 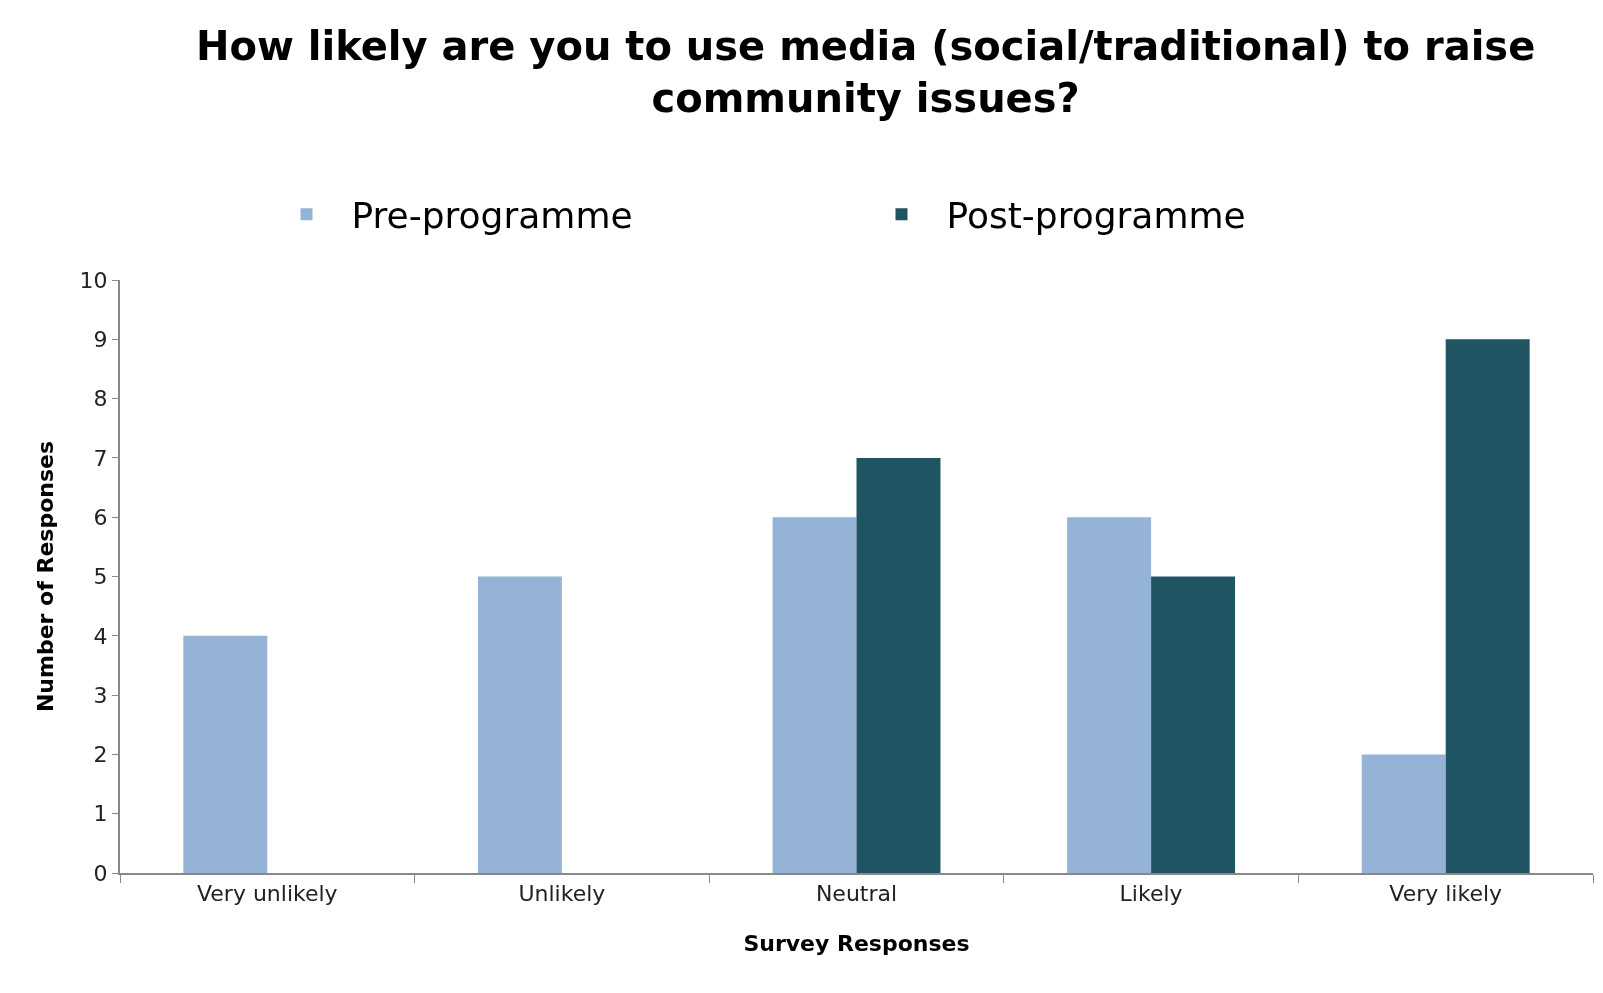 What do you see at coordinates (856, 894) in the screenshot?
I see `x-tick-label: Neutral` at bounding box center [856, 894].